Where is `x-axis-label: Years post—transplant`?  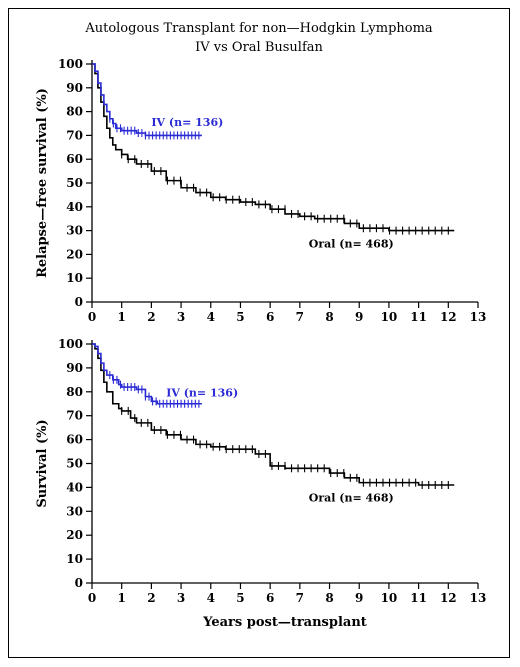 x-axis-label: Years post—transplant is located at coordinates (284, 622).